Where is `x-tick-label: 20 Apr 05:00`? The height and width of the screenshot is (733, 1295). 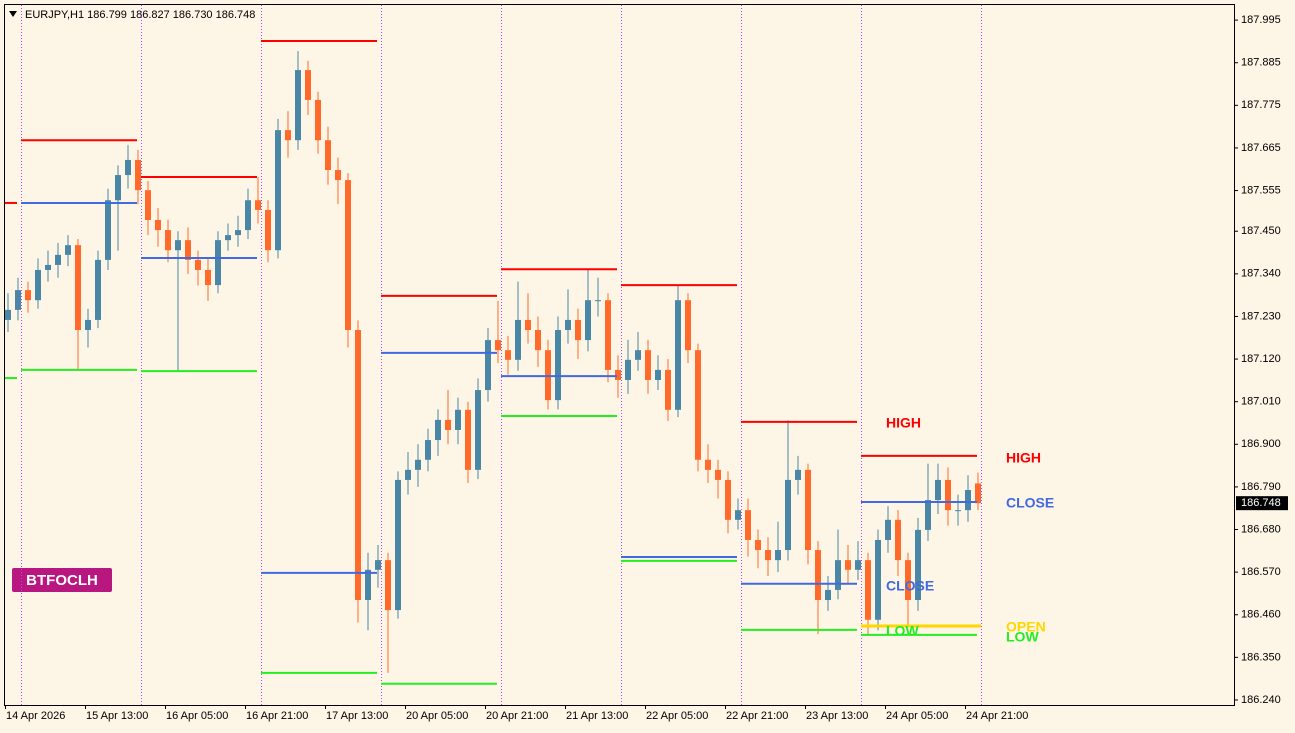
x-tick-label: 20 Apr 05:00 is located at coordinates (437, 716).